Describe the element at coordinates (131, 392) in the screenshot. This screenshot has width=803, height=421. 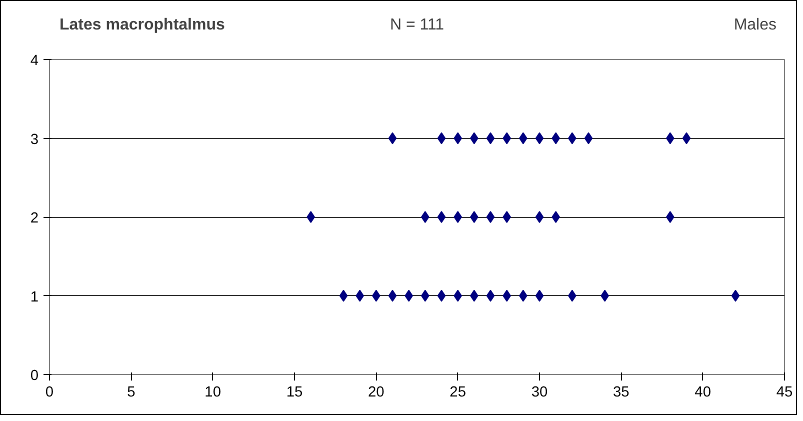
I see `x-tick-label: 5` at that location.